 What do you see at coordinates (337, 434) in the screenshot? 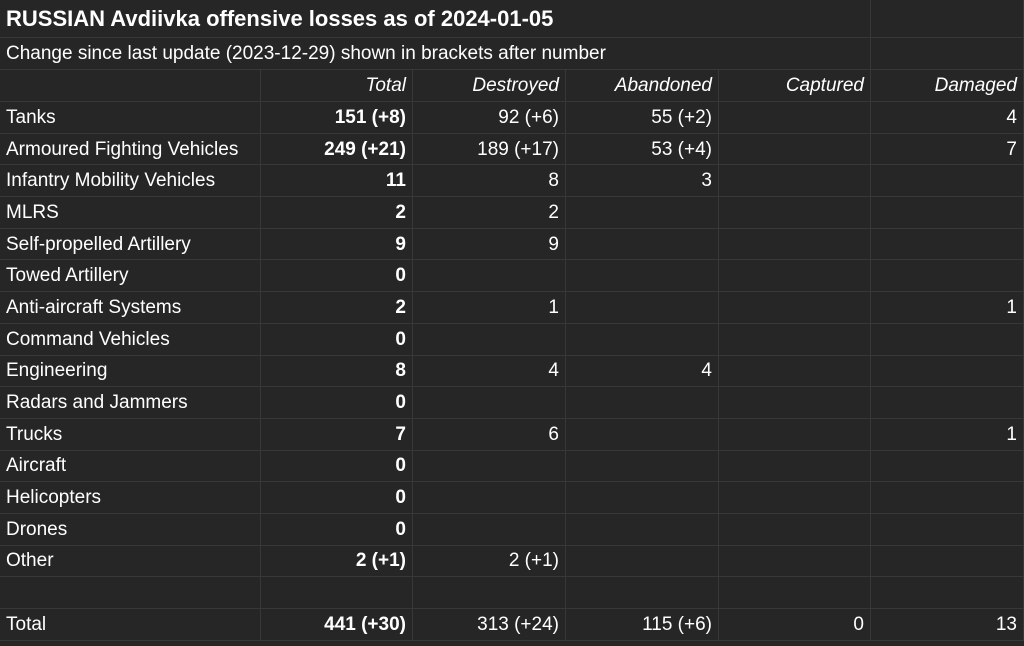
I see `total-cell: 7` at bounding box center [337, 434].